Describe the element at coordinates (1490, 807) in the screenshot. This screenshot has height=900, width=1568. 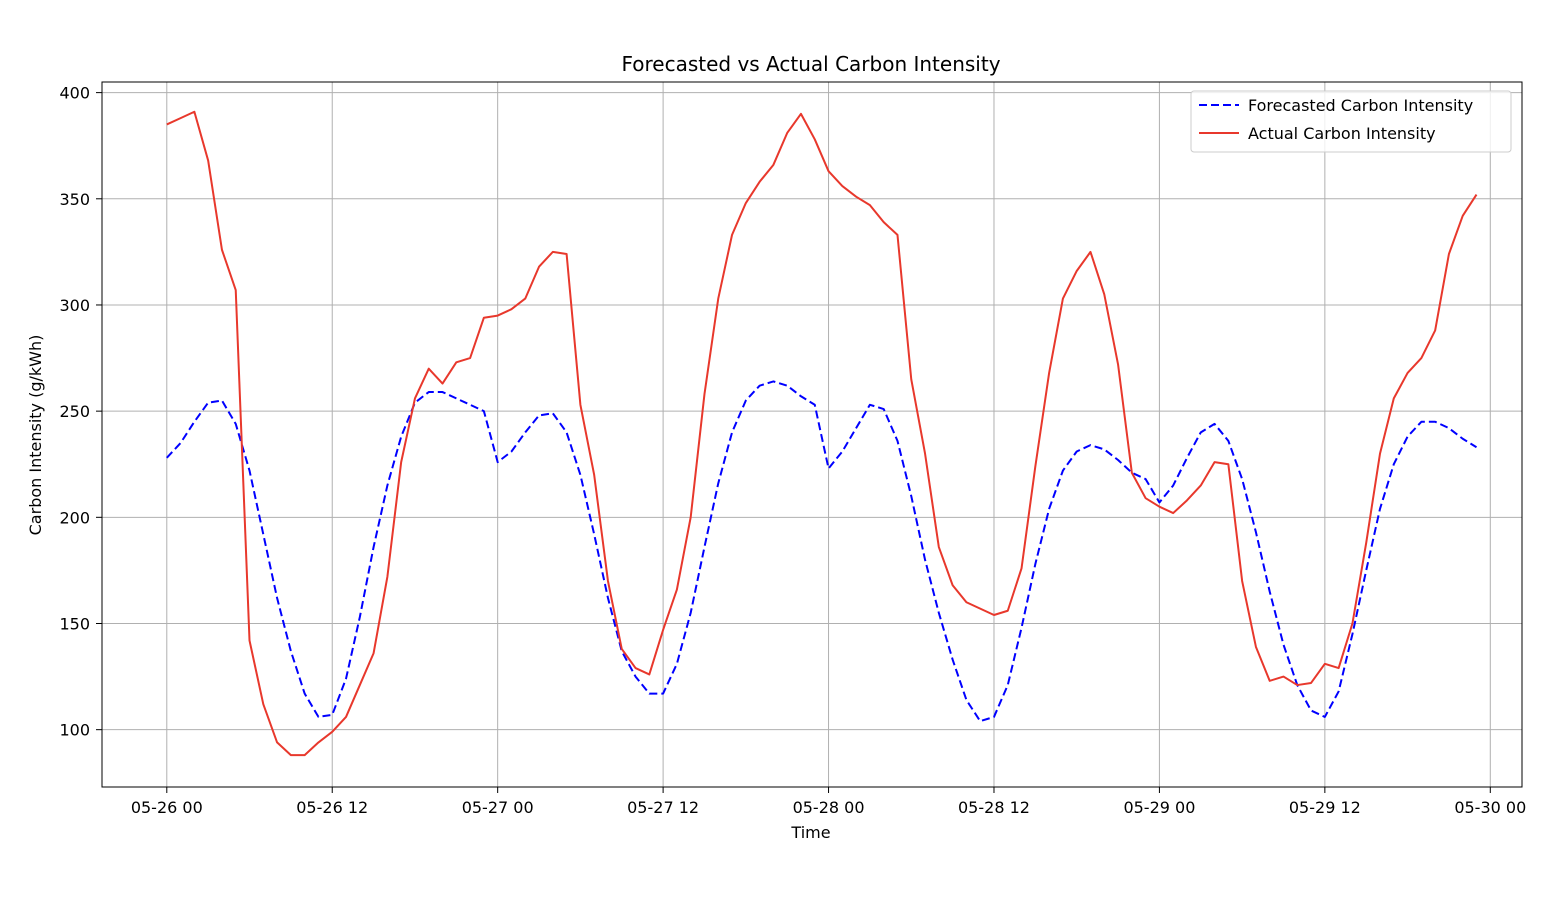
I see `x-tick-label: 05-30 00` at that location.